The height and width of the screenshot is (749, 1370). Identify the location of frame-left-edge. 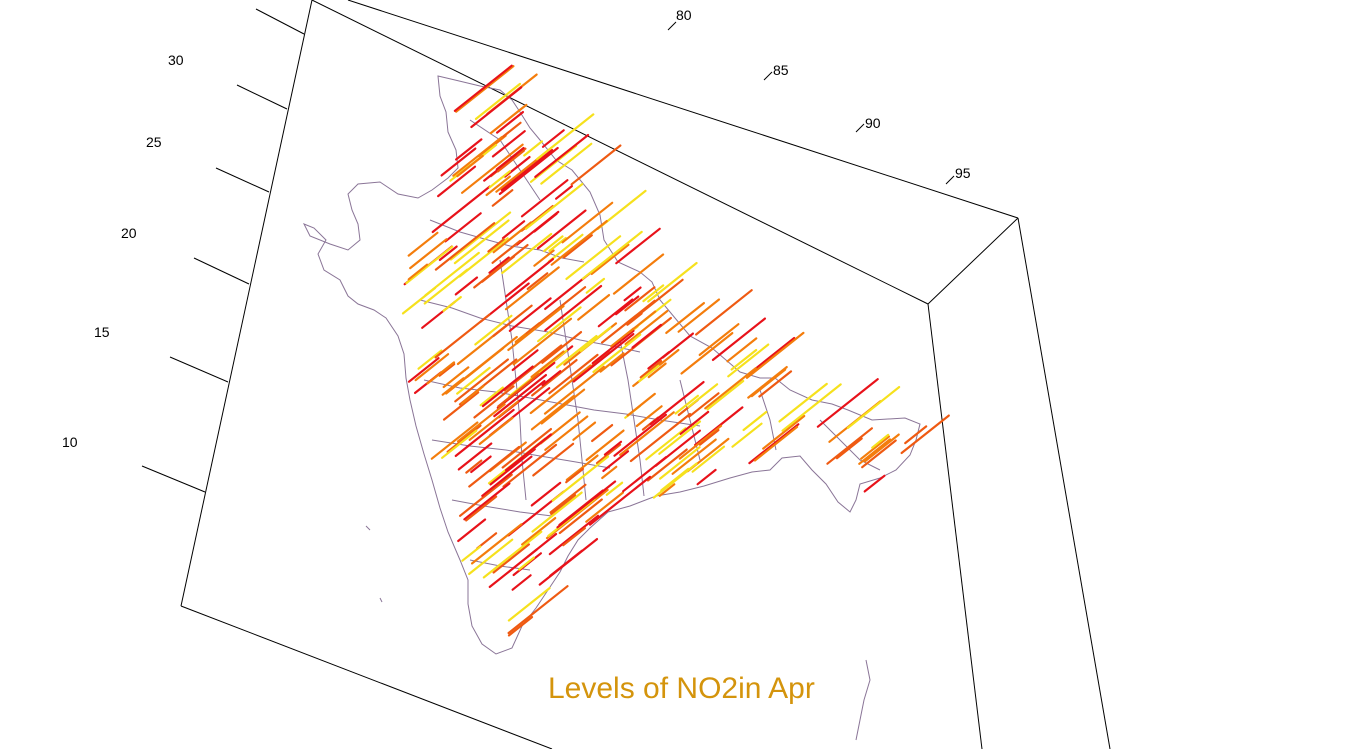
(246, 303).